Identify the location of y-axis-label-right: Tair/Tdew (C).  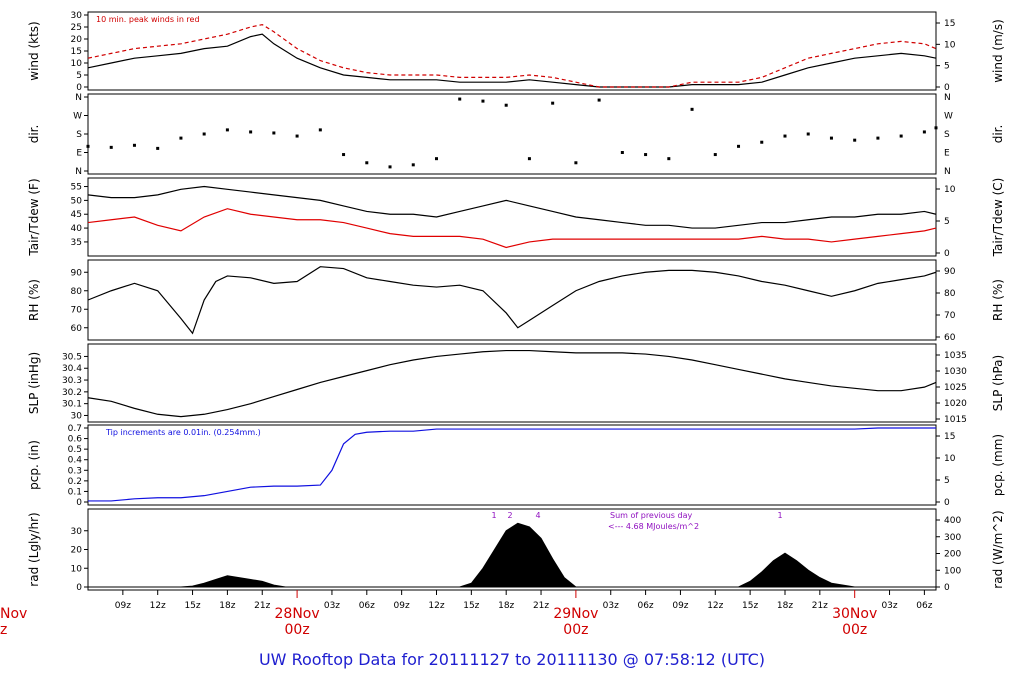
(998, 218).